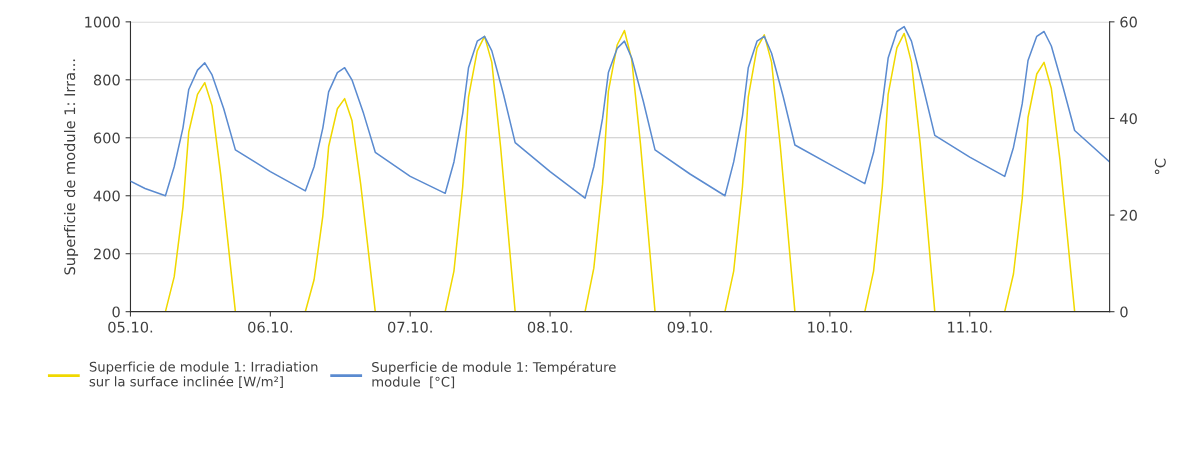 Image resolution: width=1197 pixels, height=455 pixels. What do you see at coordinates (1128, 215) in the screenshot?
I see `y2-tick-label: 20` at bounding box center [1128, 215].